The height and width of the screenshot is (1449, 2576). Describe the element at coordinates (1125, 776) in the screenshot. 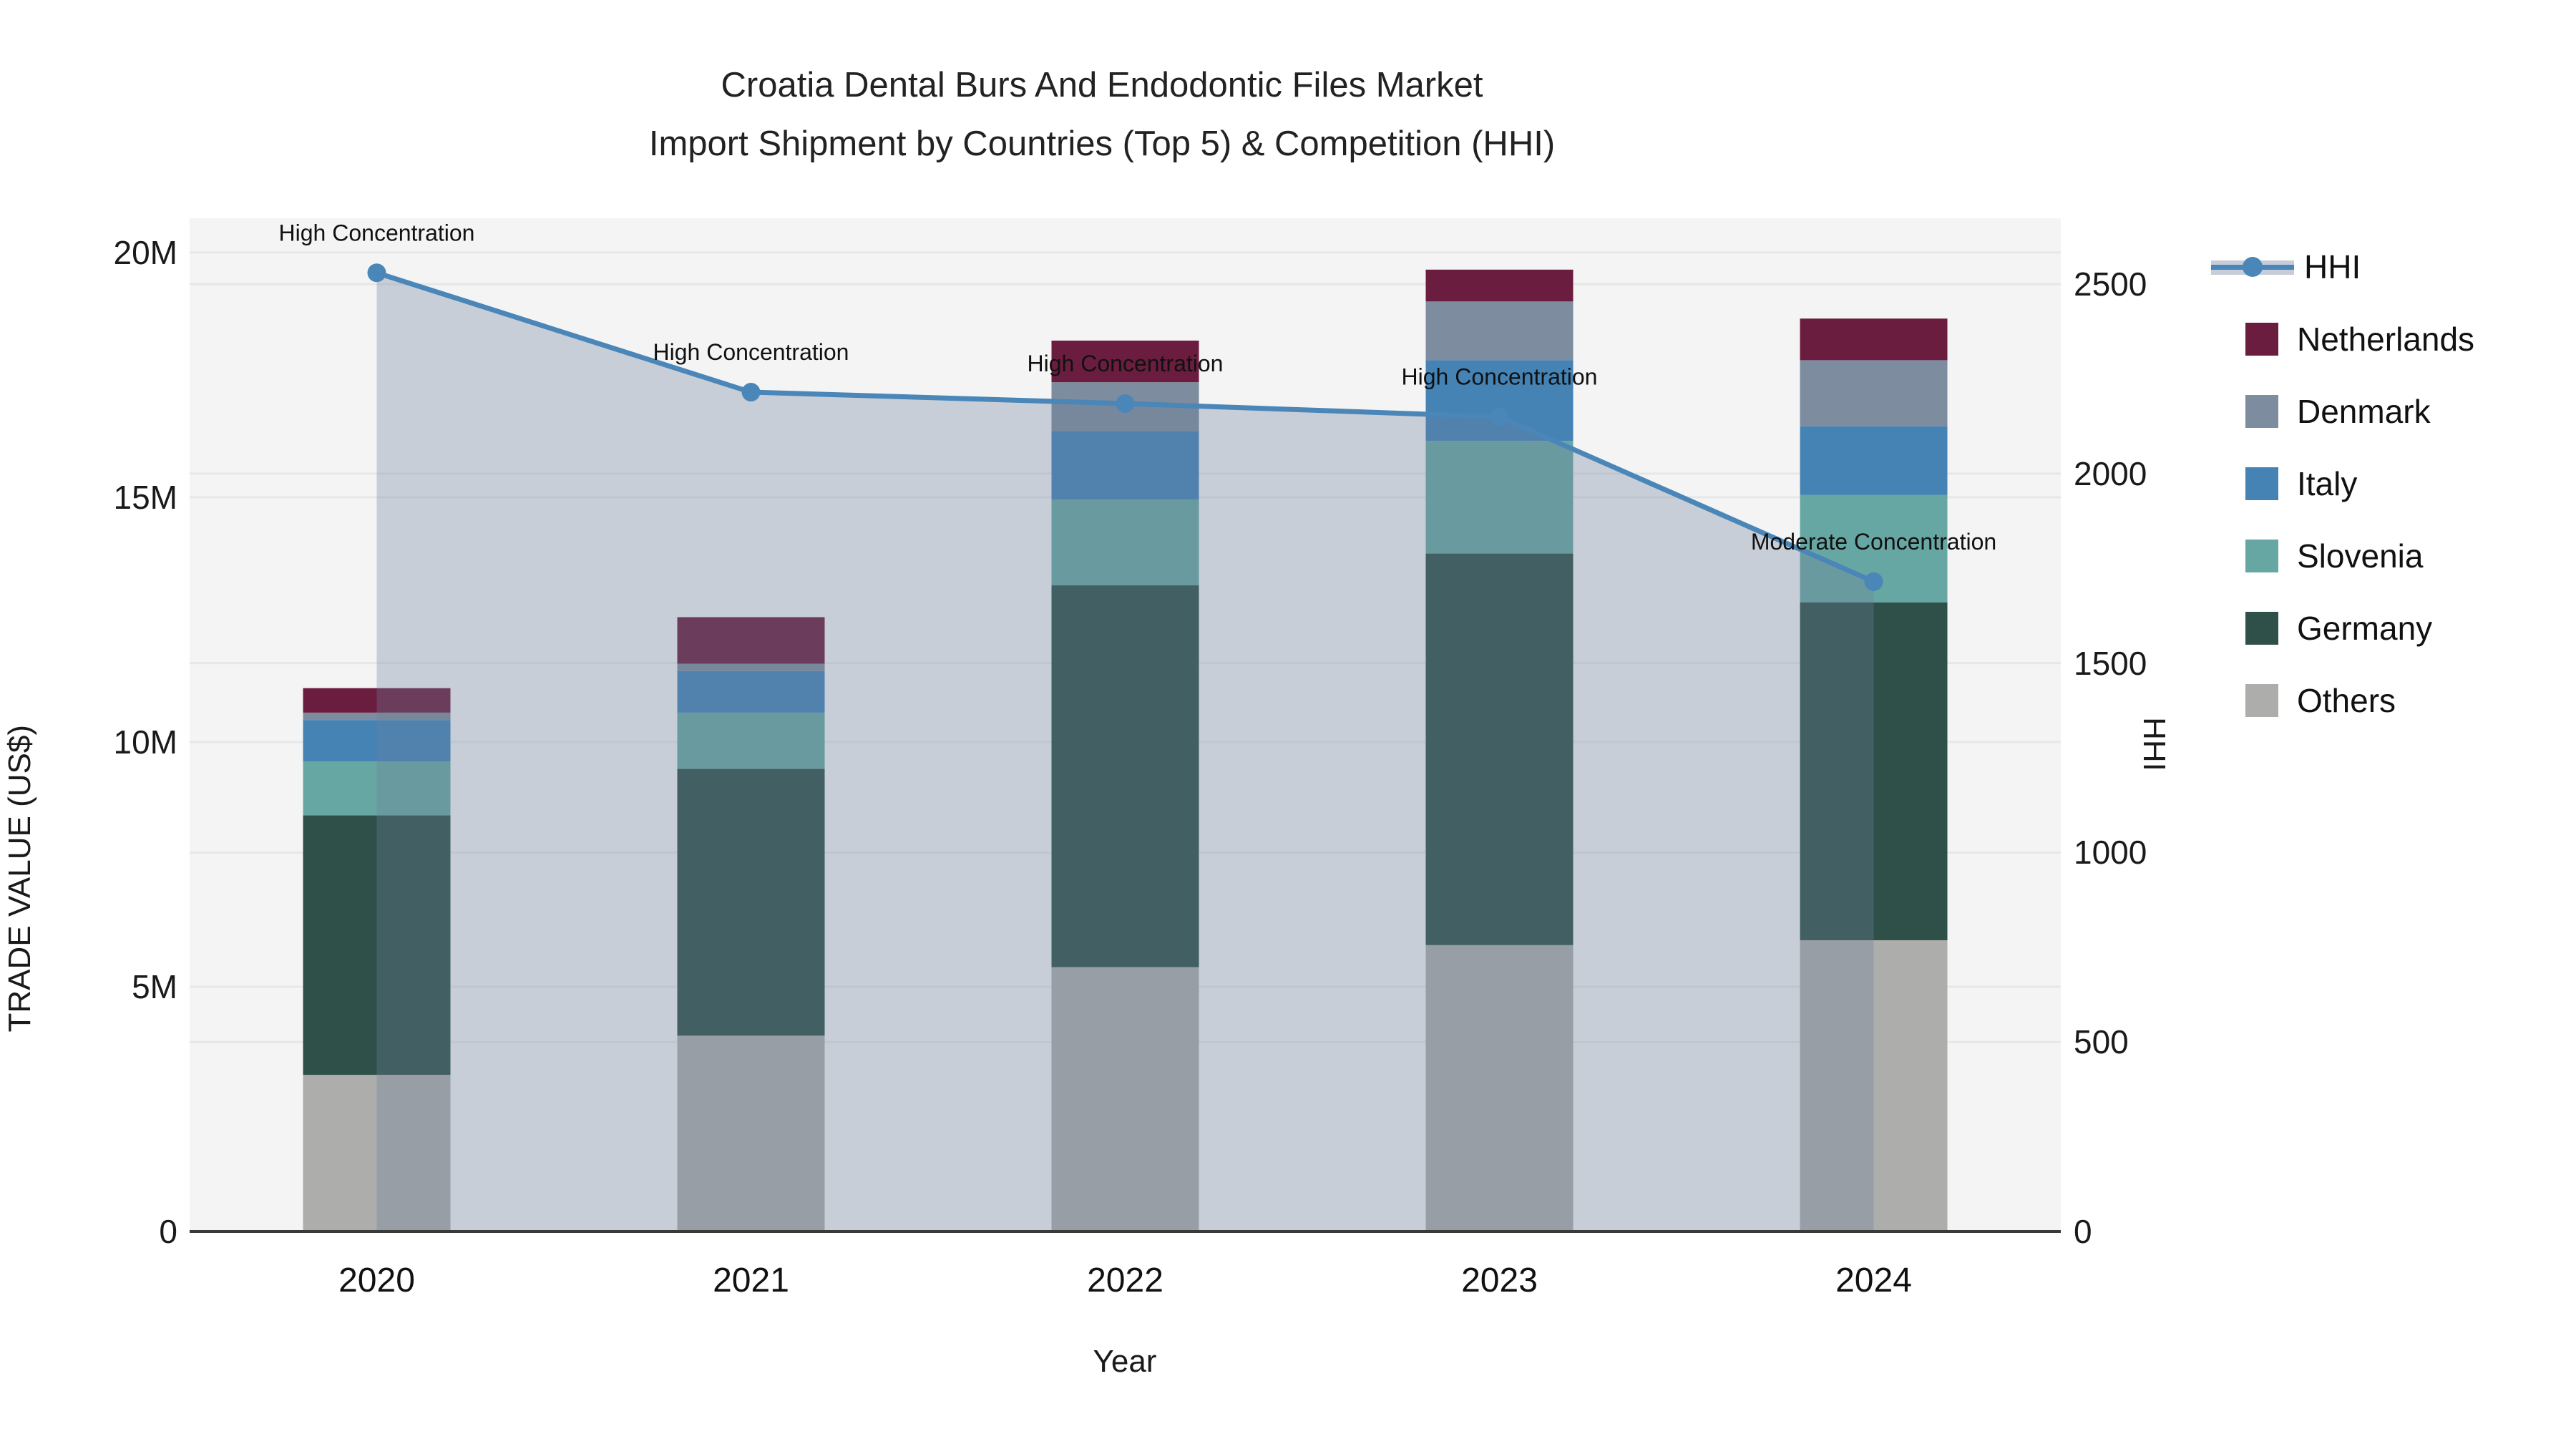

I see `bar-segment-germany-2022` at that location.